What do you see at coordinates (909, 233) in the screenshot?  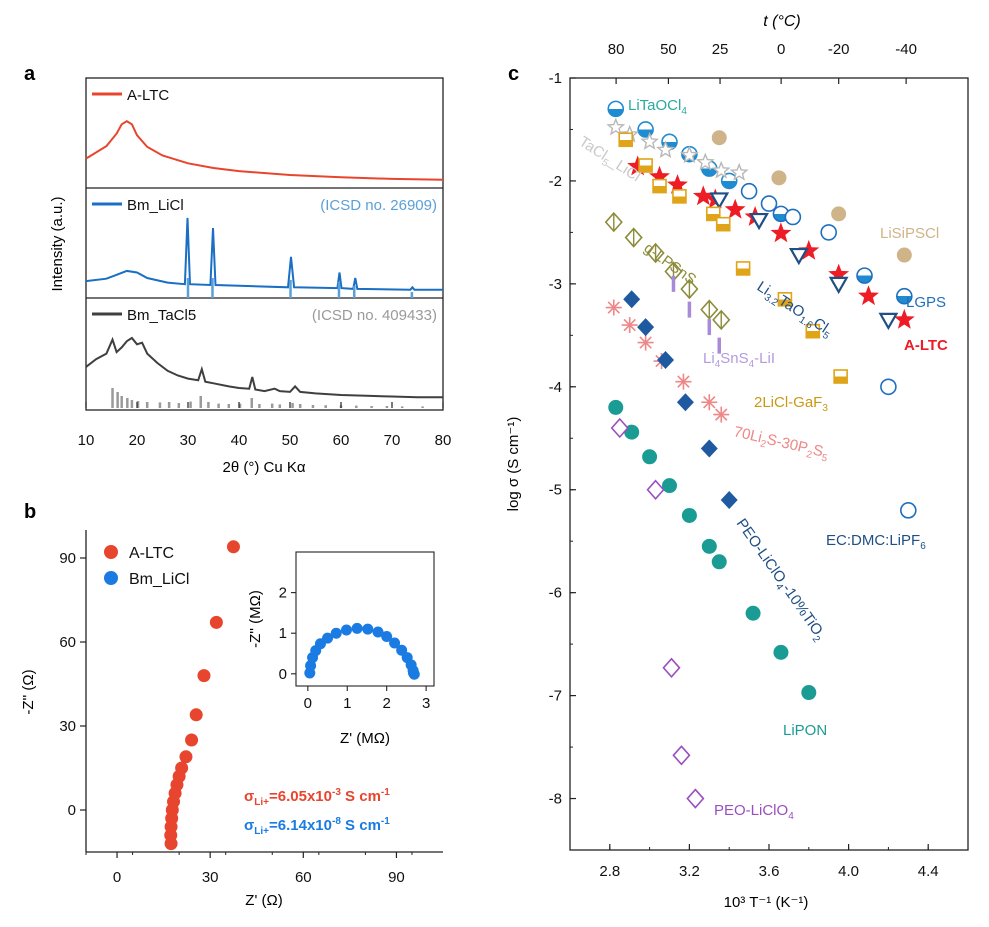 I see `series-label-lisipscl: LiSiPSCl` at bounding box center [909, 233].